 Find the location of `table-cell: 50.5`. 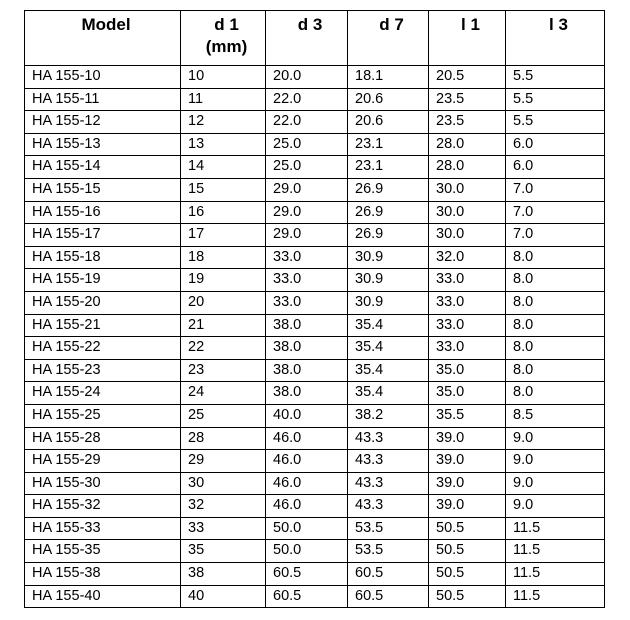

table-cell: 50.5 is located at coordinates (467, 596).